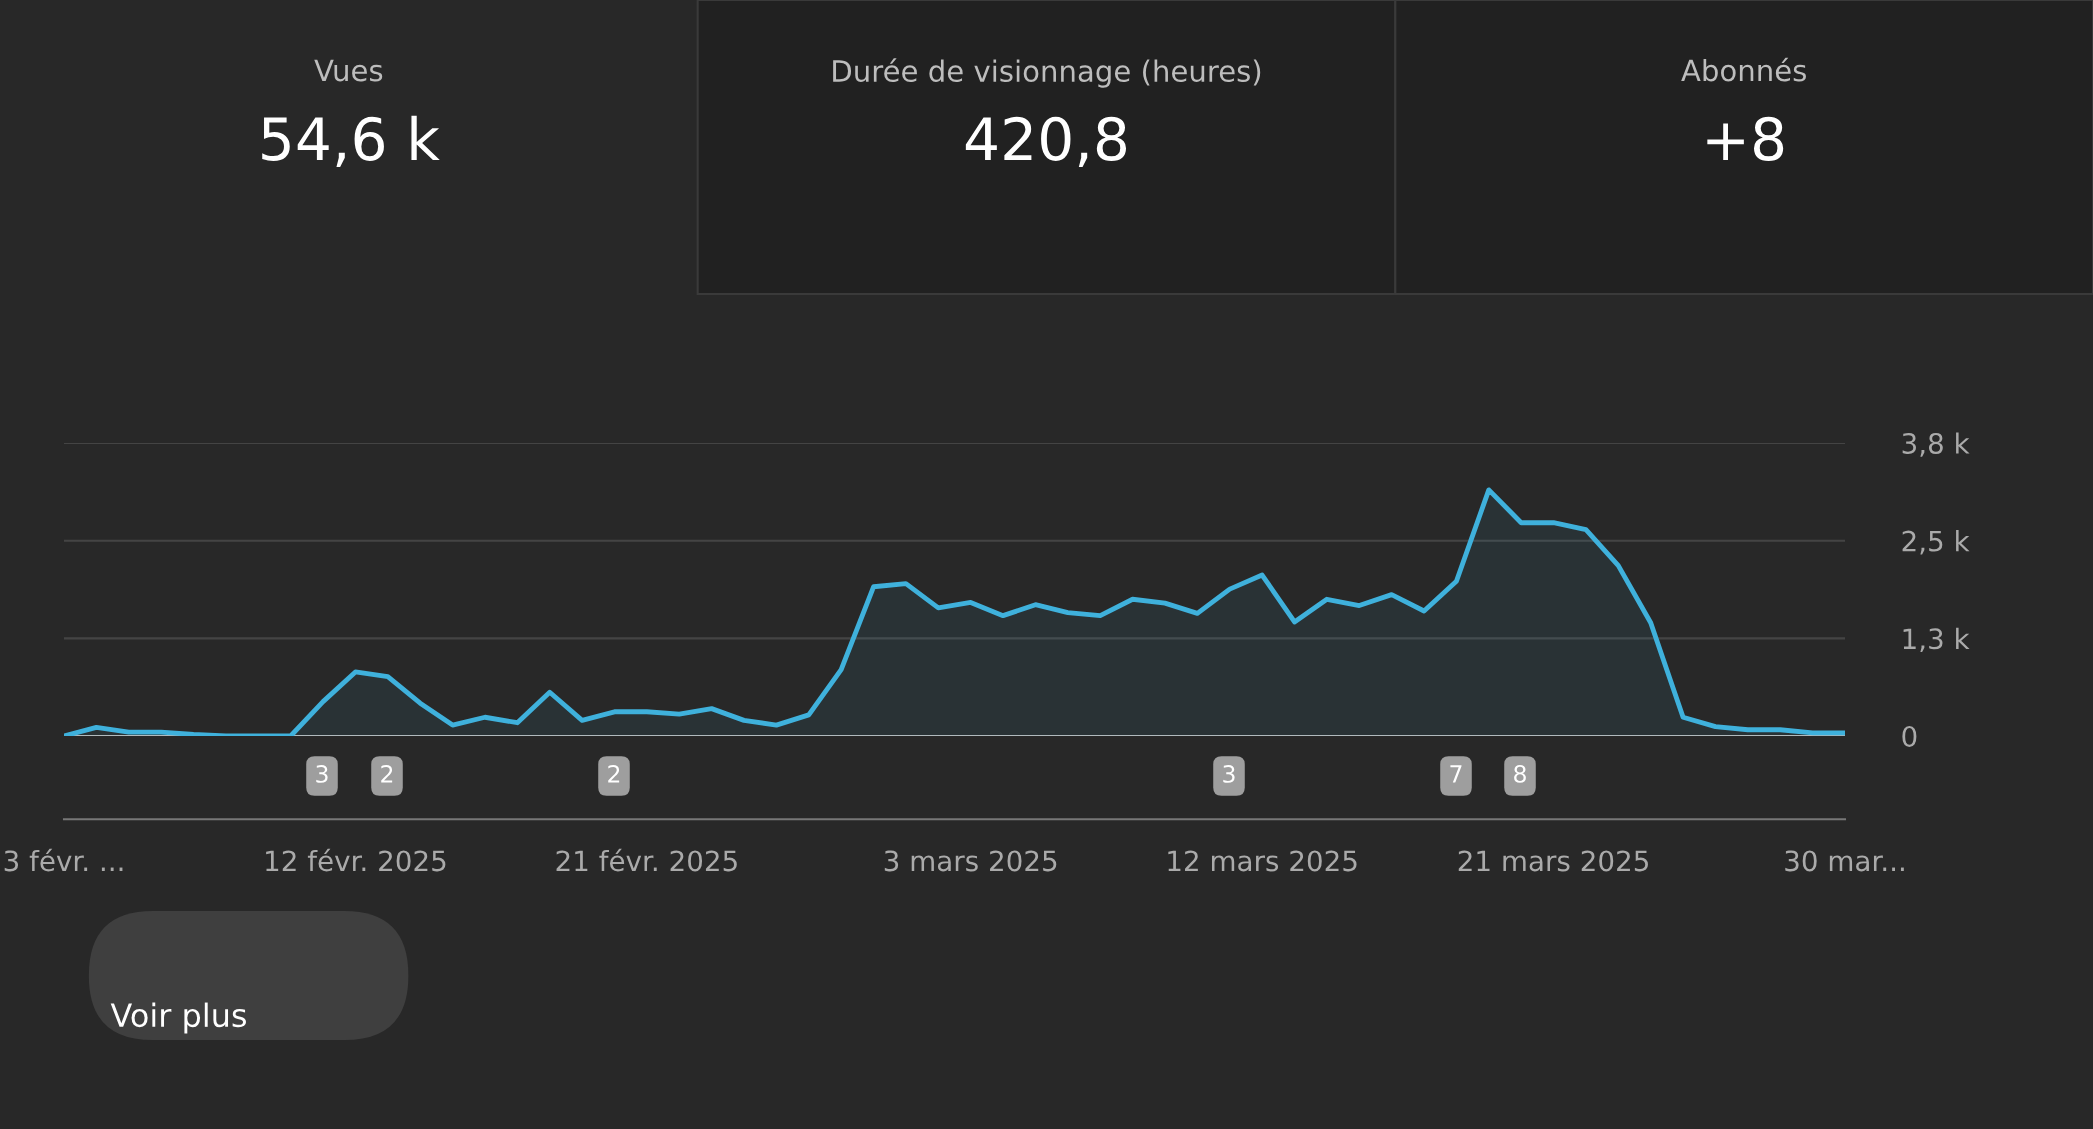 The image size is (2093, 1129). Describe the element at coordinates (1936, 640) in the screenshot. I see `y-tick-label: 1,3 k` at that location.